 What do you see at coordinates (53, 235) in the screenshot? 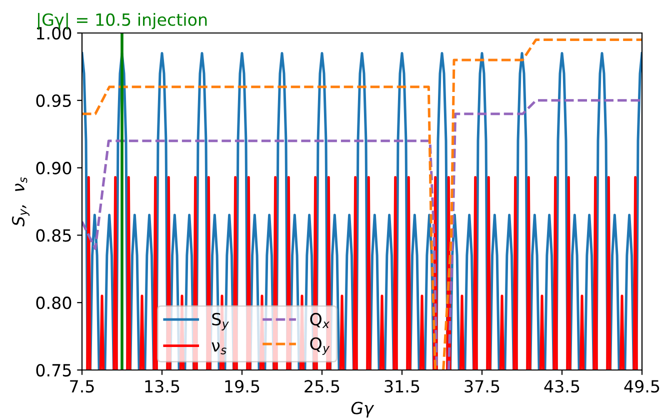
I see `y-tick-label: 0.85` at bounding box center [53, 235].